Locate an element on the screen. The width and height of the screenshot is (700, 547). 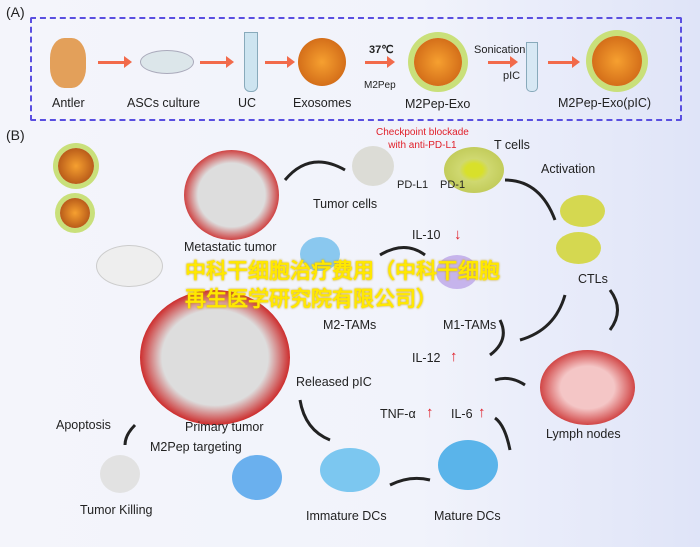
step-antler: Antler is located at coordinates (68, 103).